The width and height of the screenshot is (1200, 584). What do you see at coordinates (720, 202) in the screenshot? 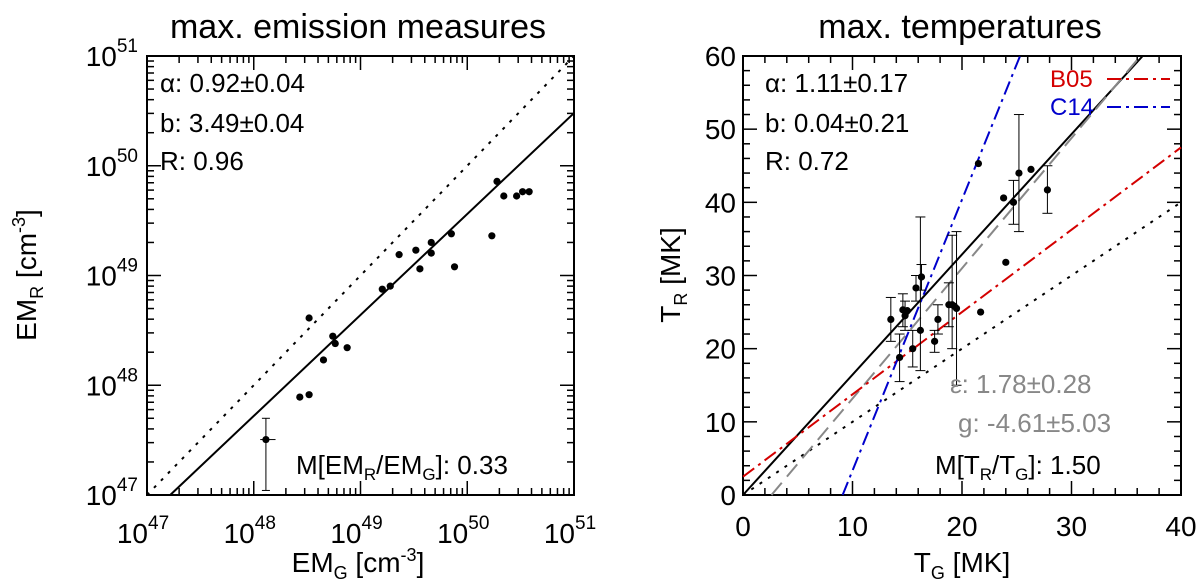
I see `right-y-tick-label: 40` at bounding box center [720, 202].